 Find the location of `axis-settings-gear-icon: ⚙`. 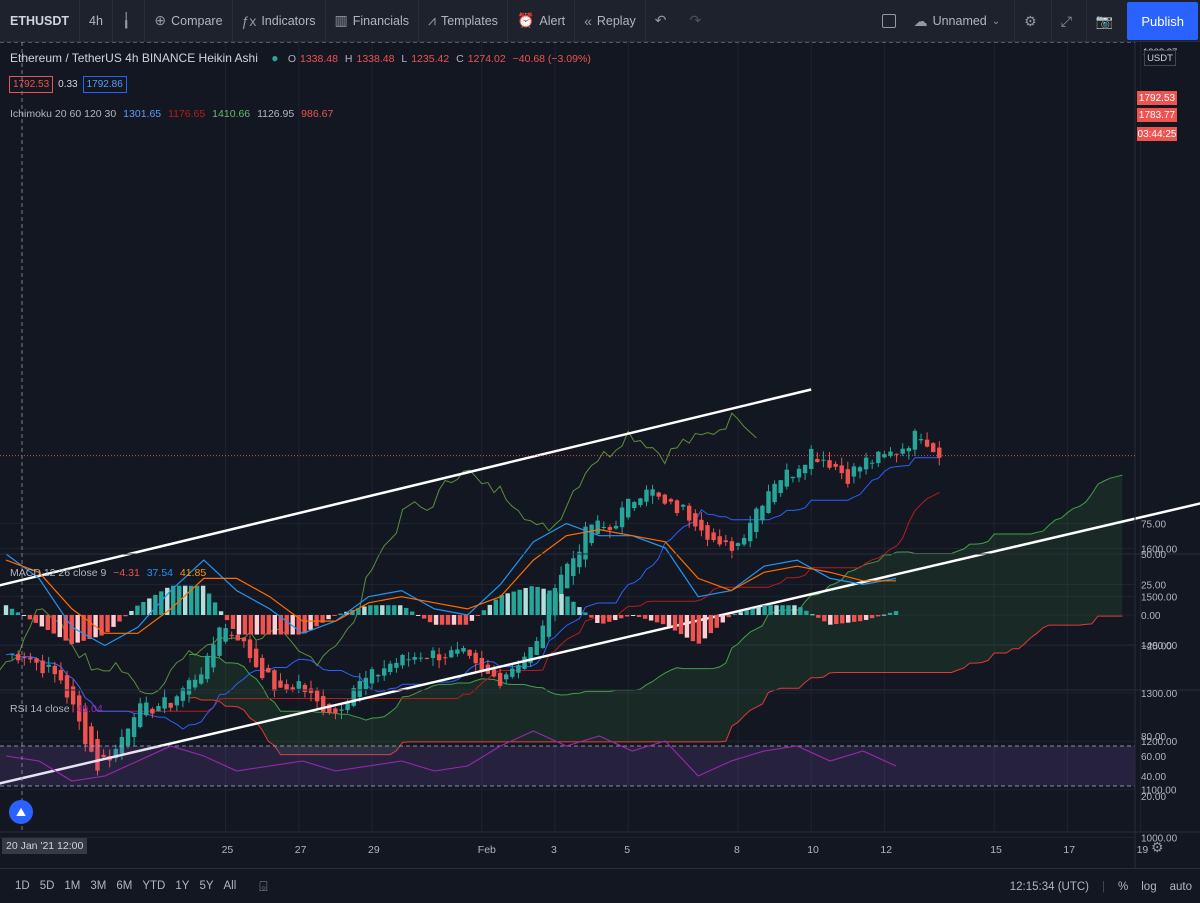

axis-settings-gear-icon: ⚙ is located at coordinates (1157, 847).